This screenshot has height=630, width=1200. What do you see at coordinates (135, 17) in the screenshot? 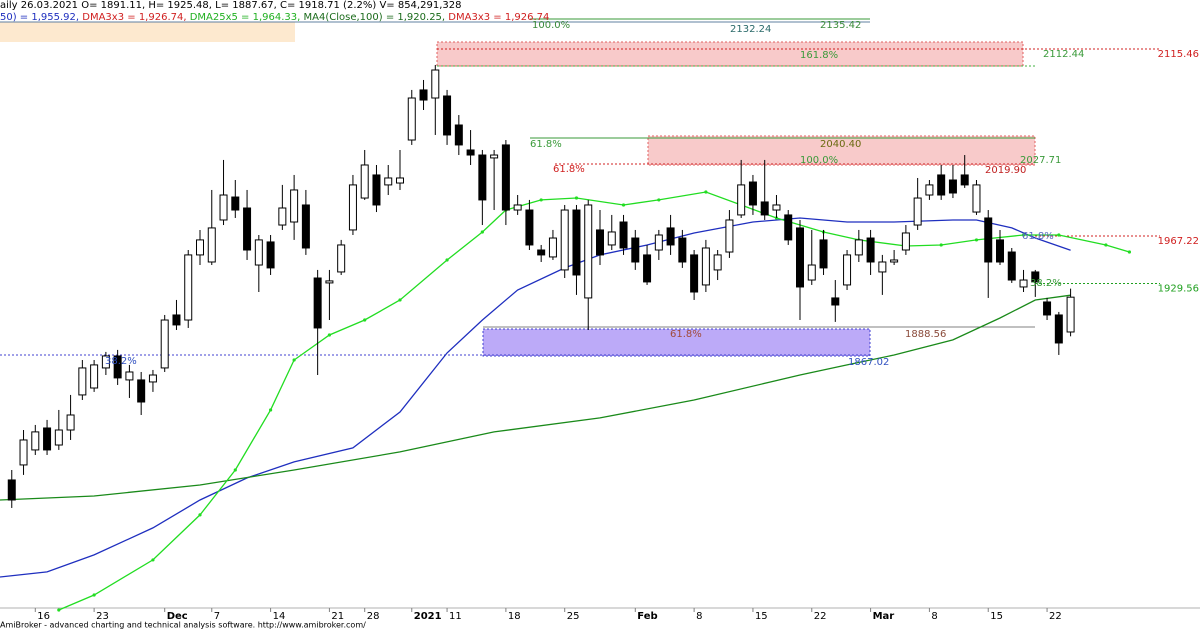
I see `header-segment: DMA3x3 = 1,926.74,` at bounding box center [135, 17].